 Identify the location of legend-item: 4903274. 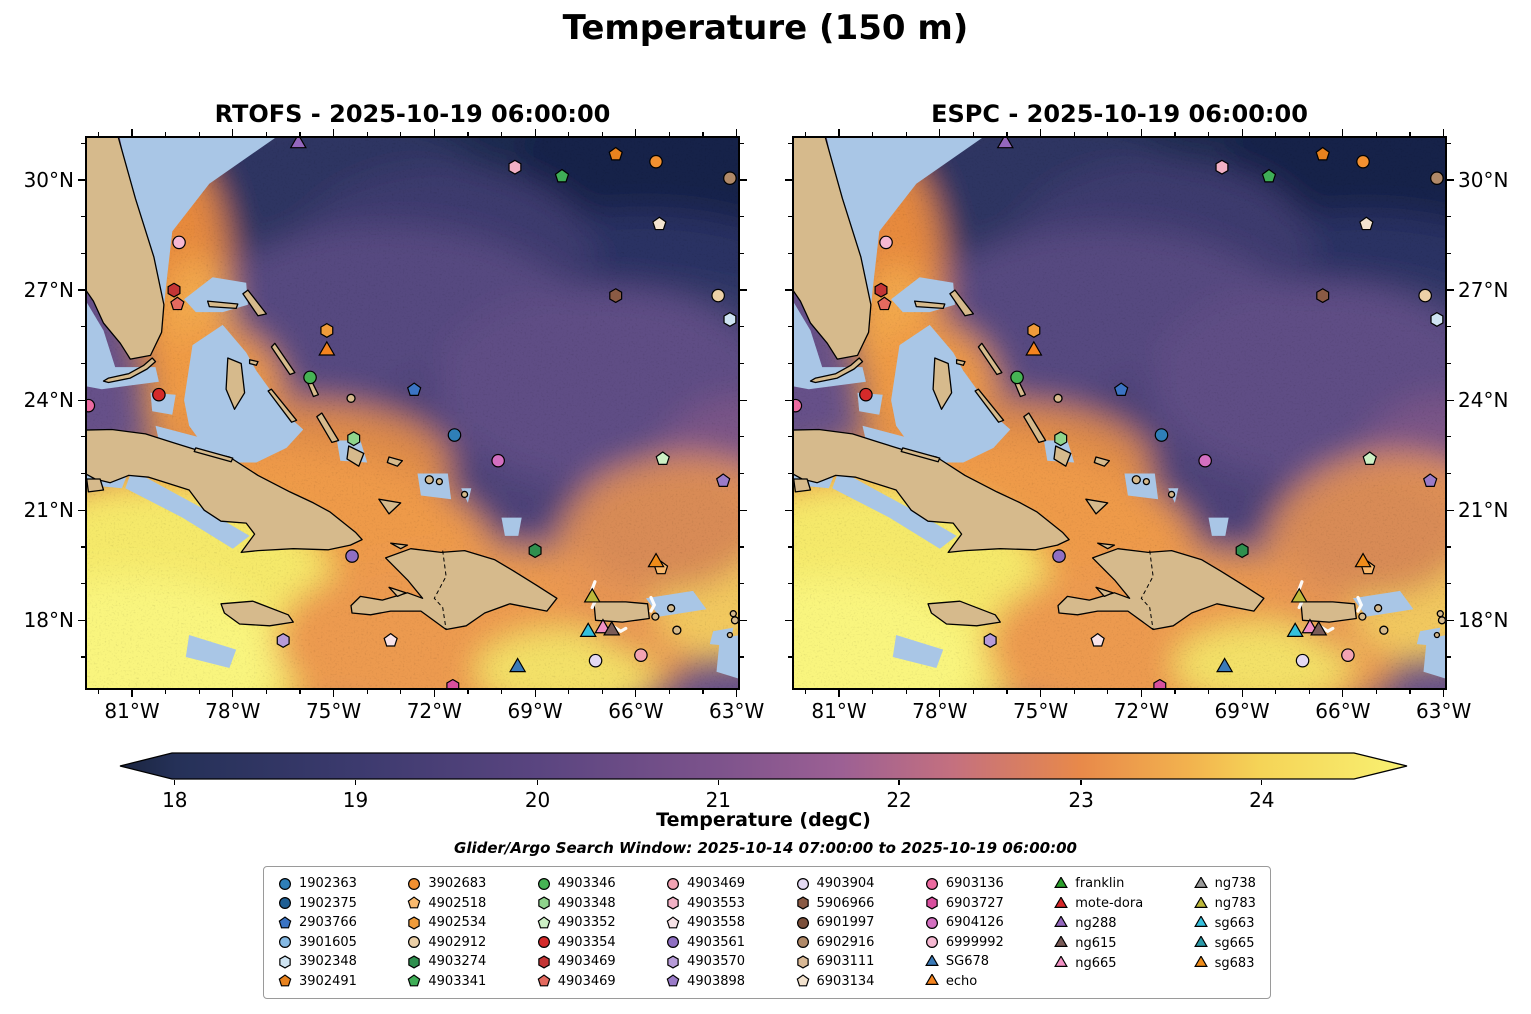
(446, 962).